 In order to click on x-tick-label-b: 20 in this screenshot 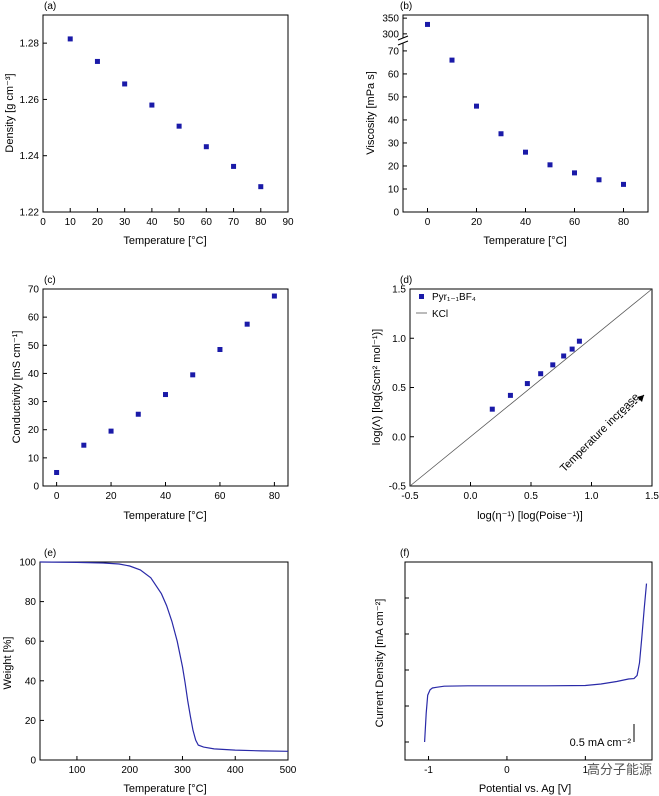, I will do `click(477, 222)`.